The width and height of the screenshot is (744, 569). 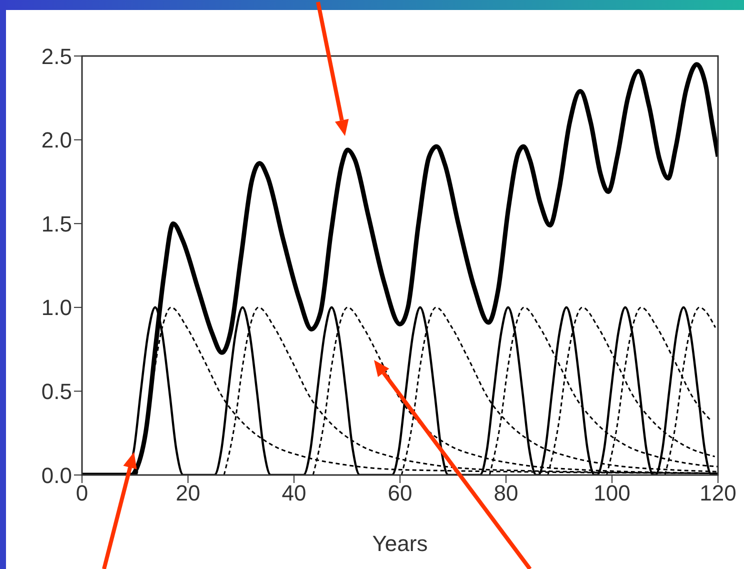 What do you see at coordinates (400, 543) in the screenshot?
I see `x-axis-title: Years` at bounding box center [400, 543].